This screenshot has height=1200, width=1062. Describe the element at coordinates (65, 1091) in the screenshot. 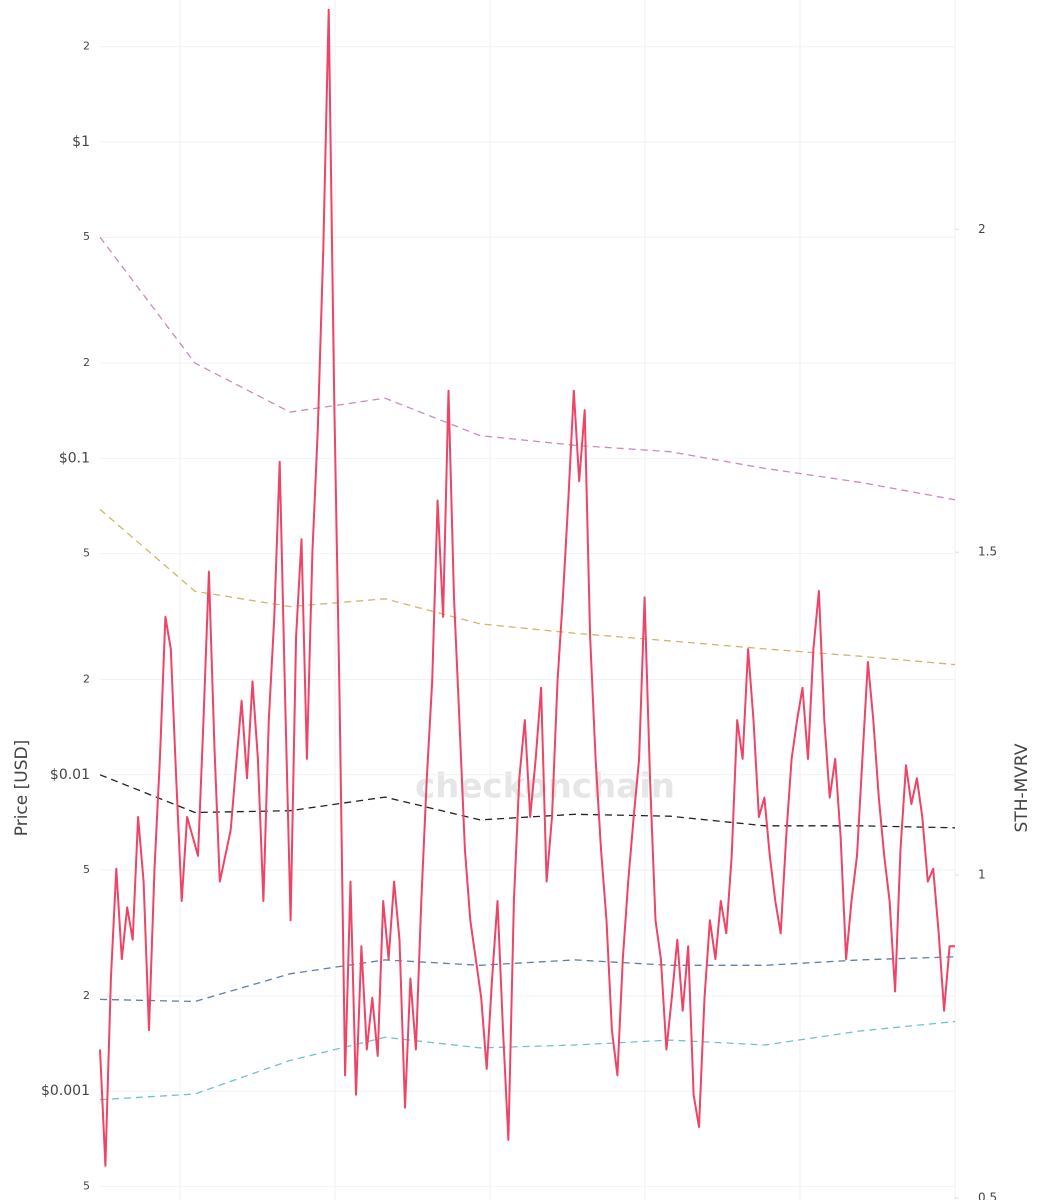

I see `y-tick-label: $0.001` at that location.